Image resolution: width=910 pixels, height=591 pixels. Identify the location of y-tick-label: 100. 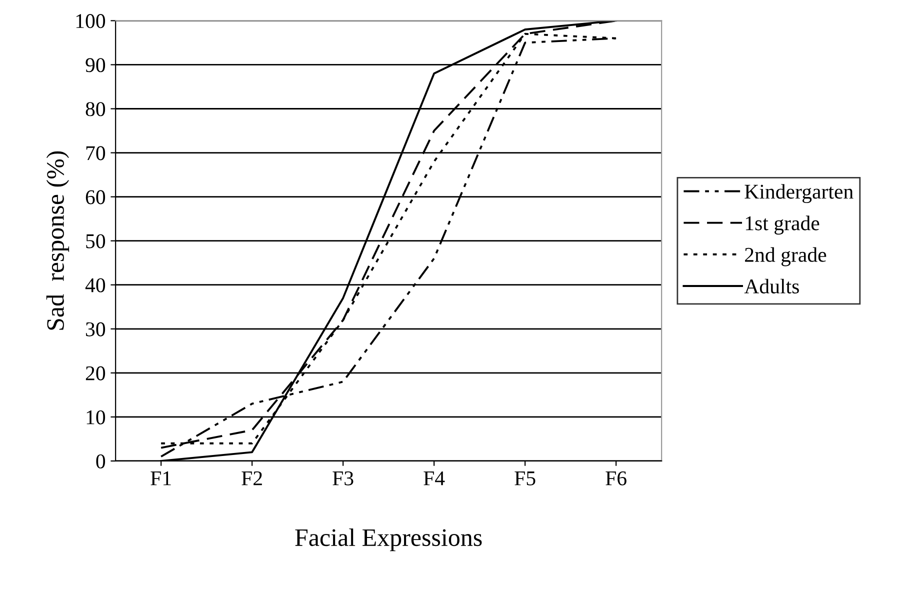
(91, 21).